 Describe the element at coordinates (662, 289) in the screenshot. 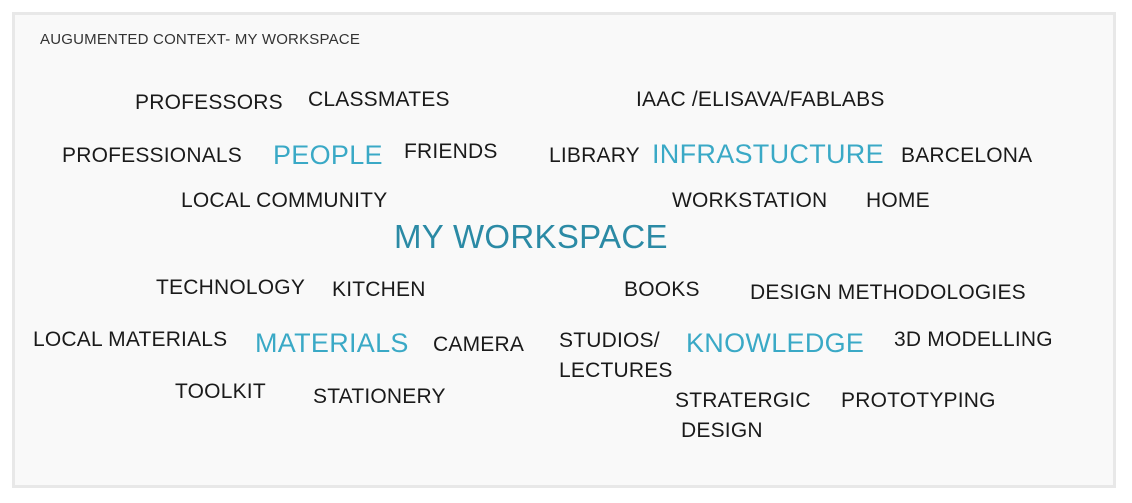

I see `word-books: BOOKS` at that location.